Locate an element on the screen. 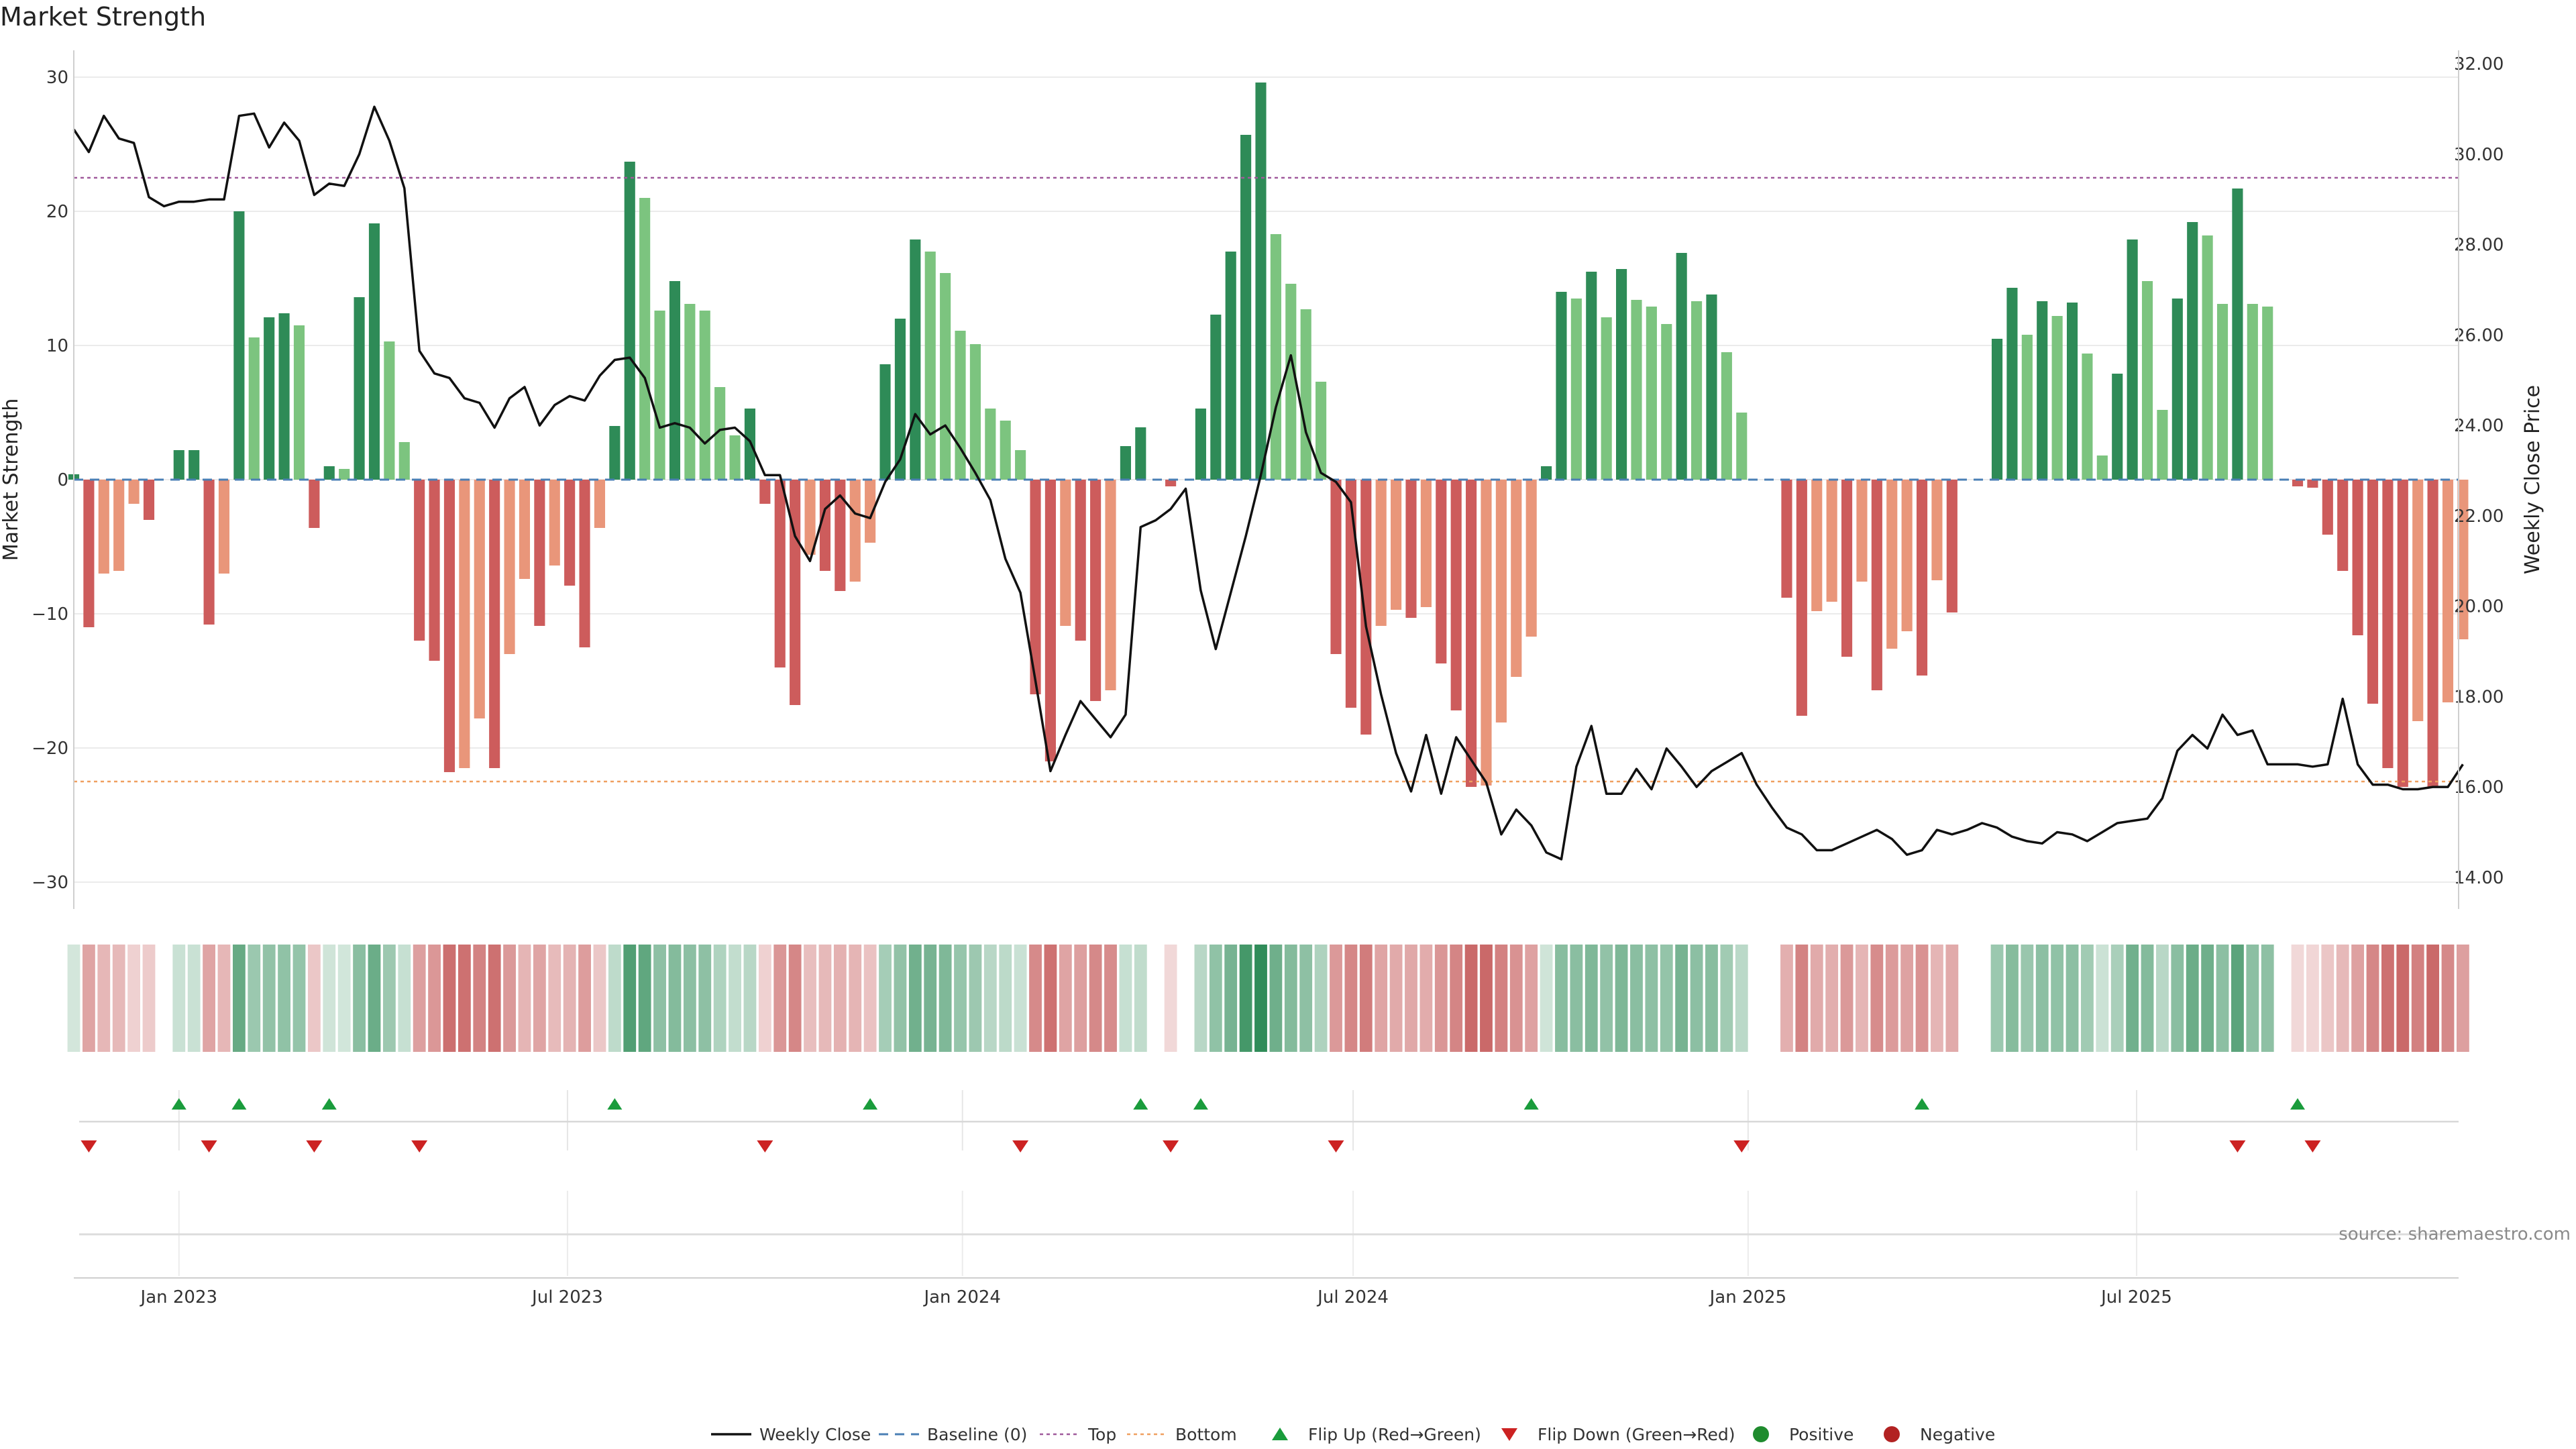  y-tick-right-label: 24.00 is located at coordinates (2479, 426).